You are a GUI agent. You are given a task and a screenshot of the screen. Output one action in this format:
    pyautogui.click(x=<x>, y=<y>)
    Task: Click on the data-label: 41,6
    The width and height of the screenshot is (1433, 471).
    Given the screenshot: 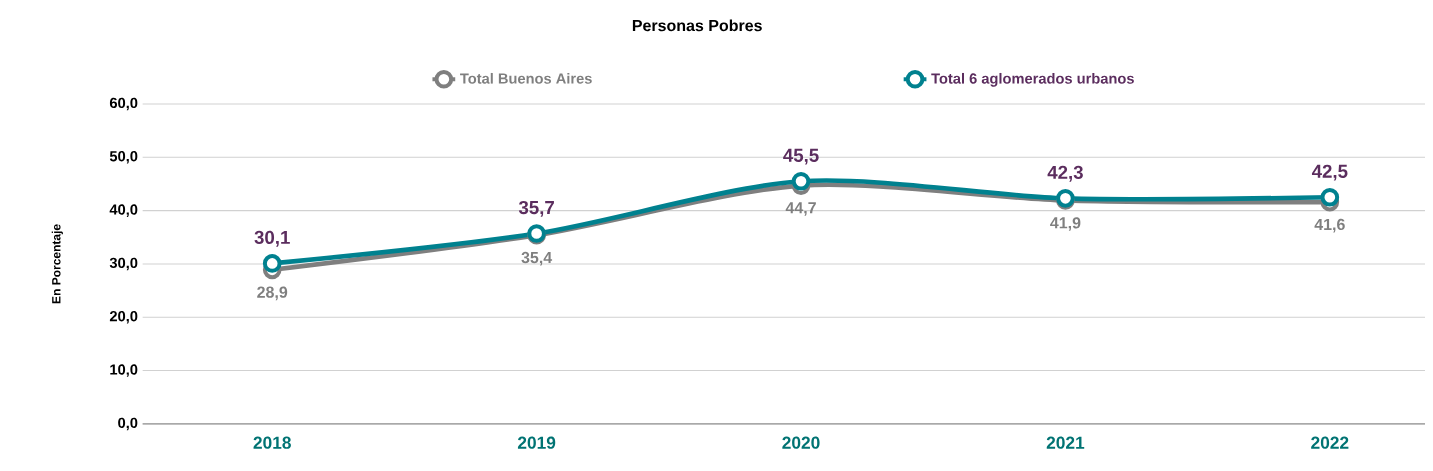 What is the action you would take?
    pyautogui.click(x=1329, y=226)
    